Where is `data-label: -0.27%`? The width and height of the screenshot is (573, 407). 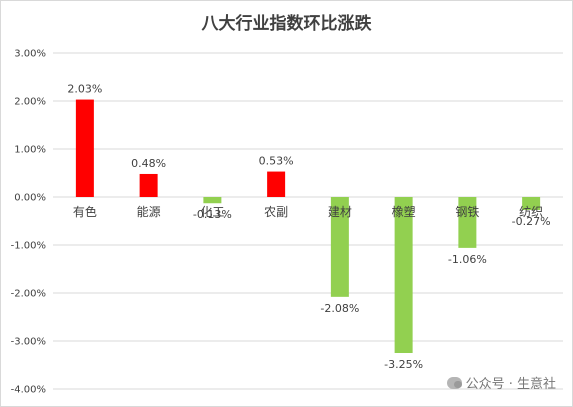 data-label: -0.27% is located at coordinates (531, 221).